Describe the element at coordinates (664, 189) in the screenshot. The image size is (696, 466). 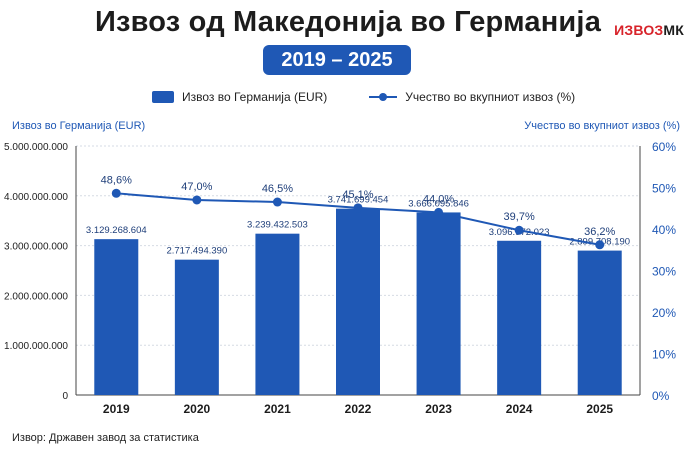
I see `right-tick-label: 50%` at that location.